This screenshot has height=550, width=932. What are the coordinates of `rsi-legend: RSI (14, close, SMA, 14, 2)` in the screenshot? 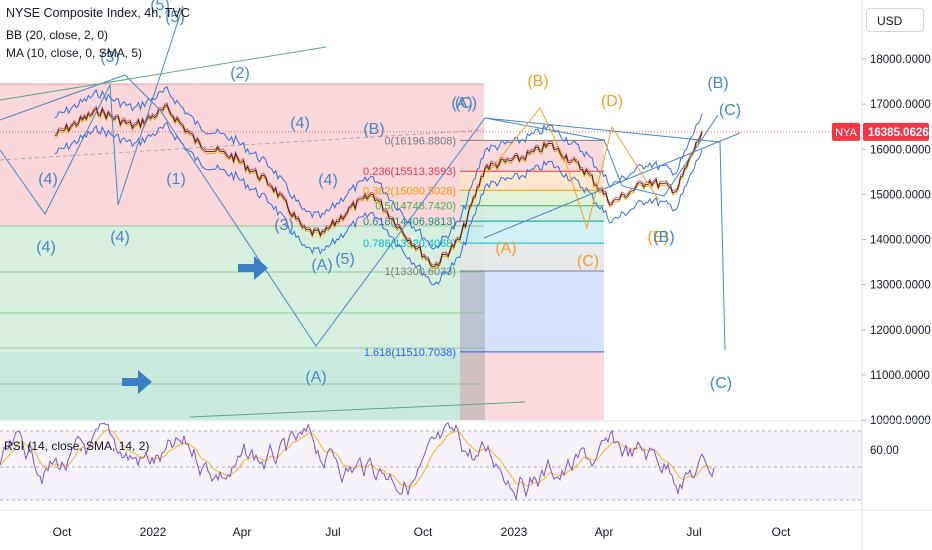 It's located at (77, 446).